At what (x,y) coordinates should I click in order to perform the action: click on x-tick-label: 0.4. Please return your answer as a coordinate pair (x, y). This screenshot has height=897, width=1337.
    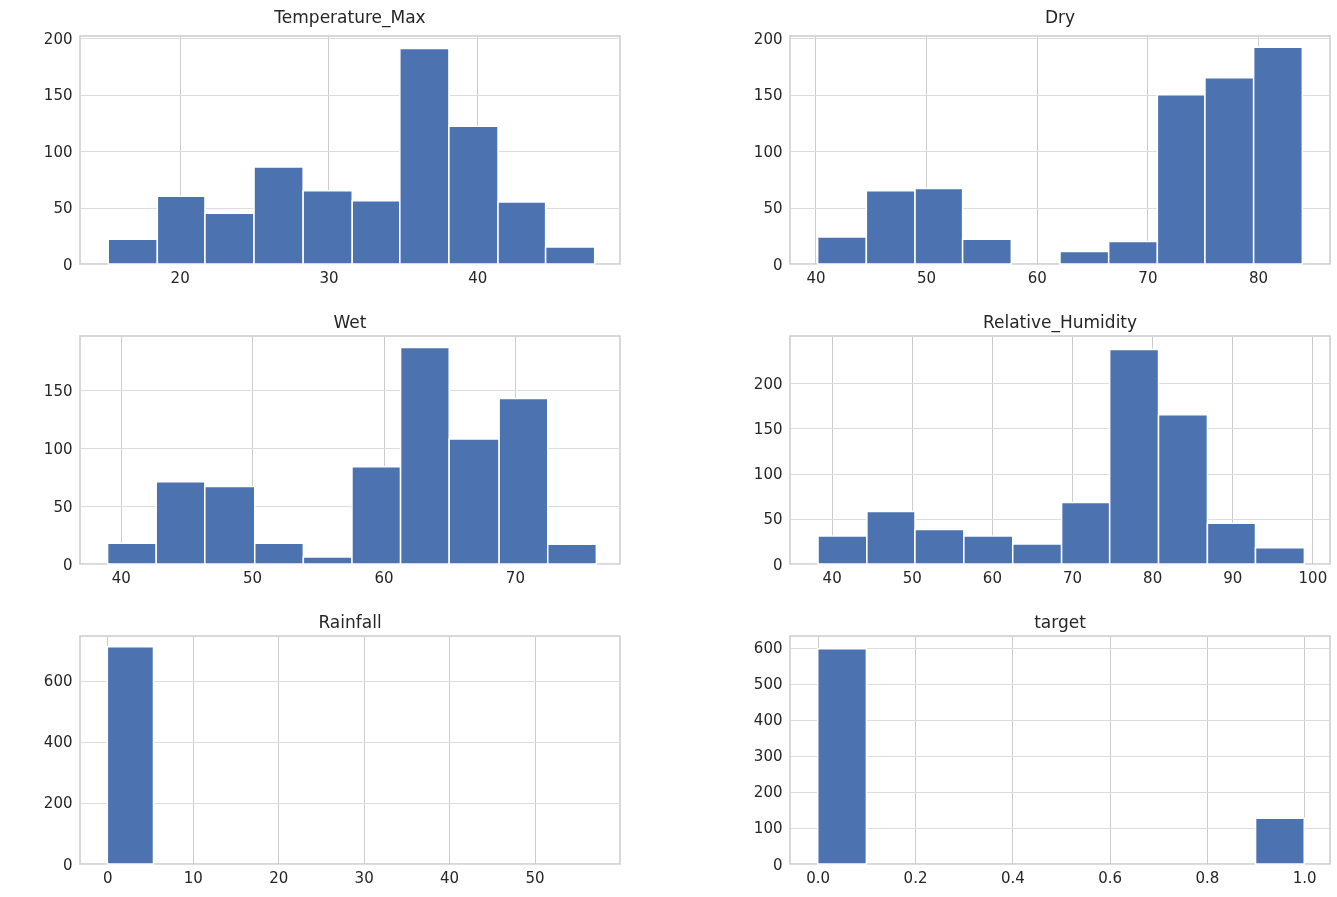
    Looking at the image, I should click on (1012, 877).